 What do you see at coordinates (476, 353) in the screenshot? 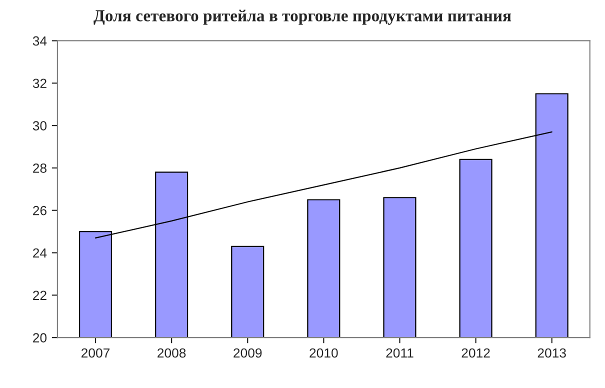
I see `x-tick-label: 2012` at bounding box center [476, 353].